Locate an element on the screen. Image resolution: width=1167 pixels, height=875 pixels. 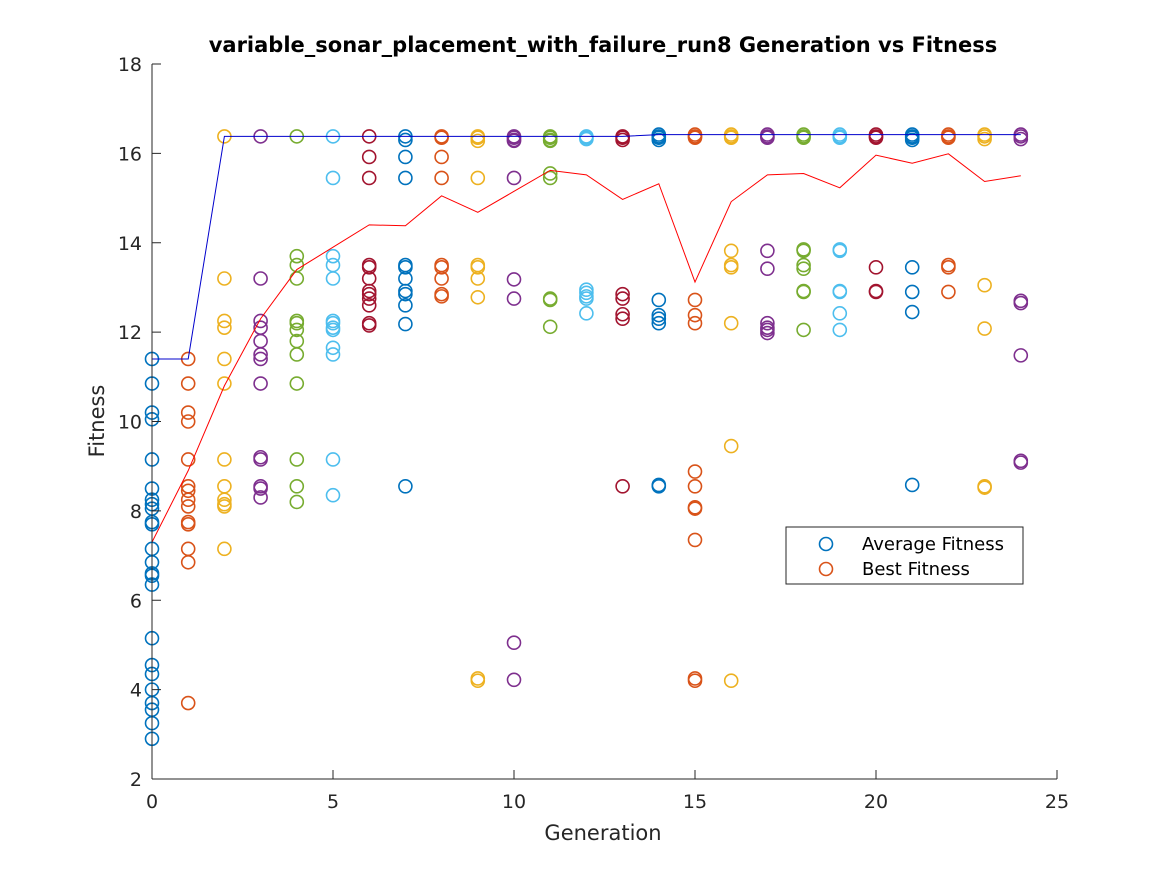
legend-marker-best is located at coordinates (826, 569).